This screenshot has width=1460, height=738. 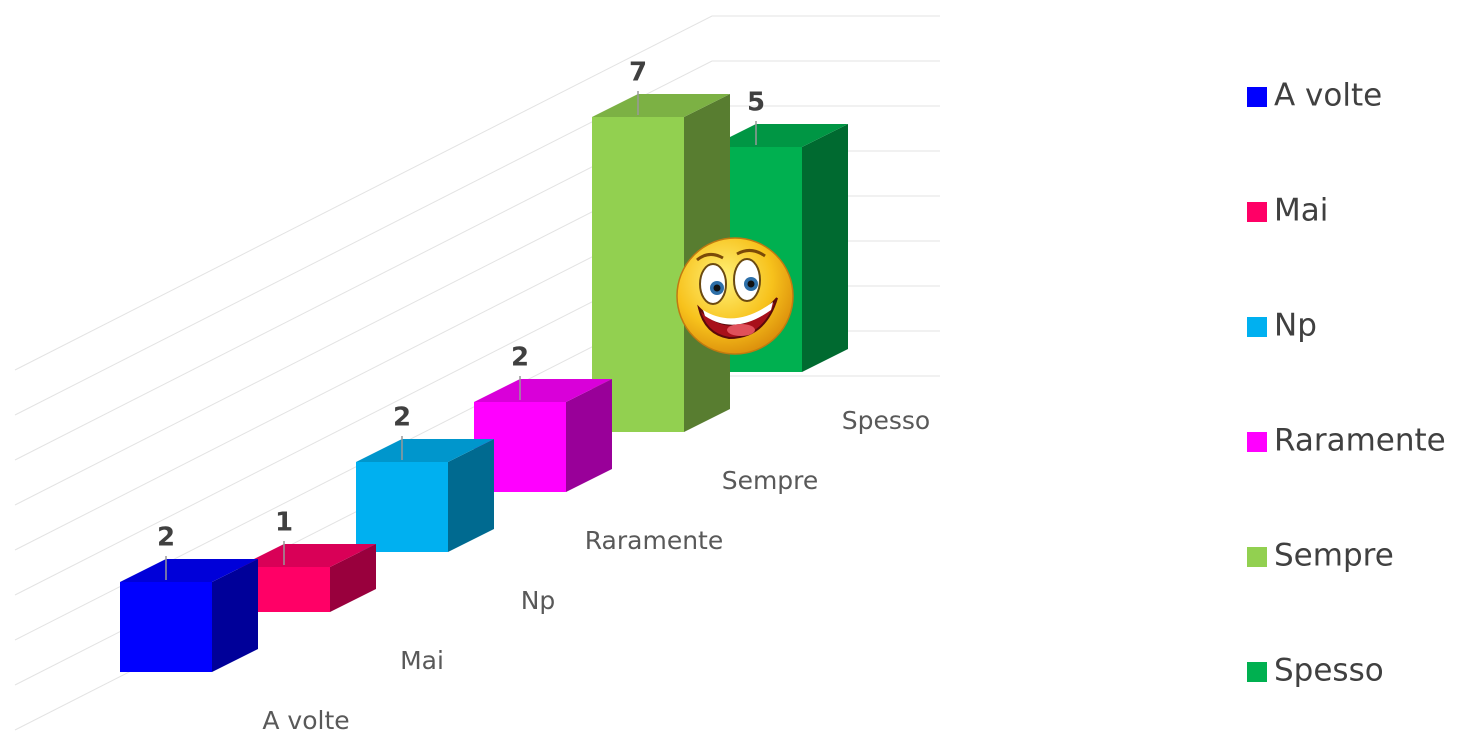 I want to click on x-tick-label: Mai, so click(x=422, y=660).